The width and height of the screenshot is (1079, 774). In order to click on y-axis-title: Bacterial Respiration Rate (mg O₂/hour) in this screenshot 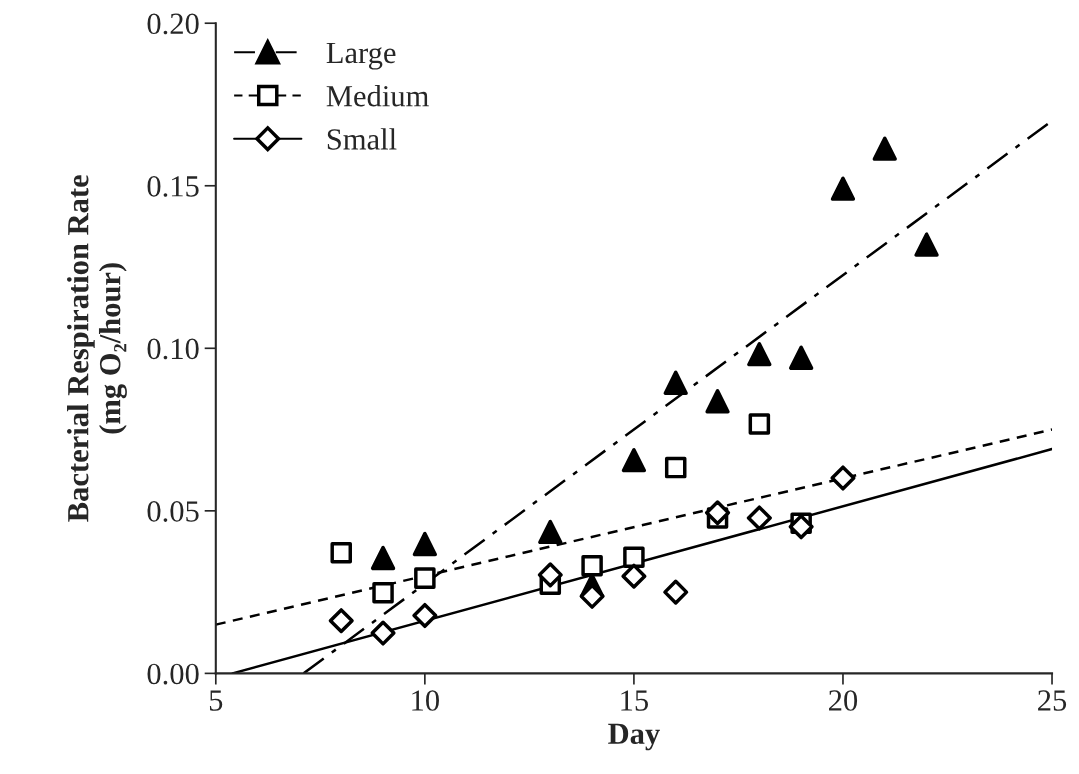, I will do `click(97, 348)`.